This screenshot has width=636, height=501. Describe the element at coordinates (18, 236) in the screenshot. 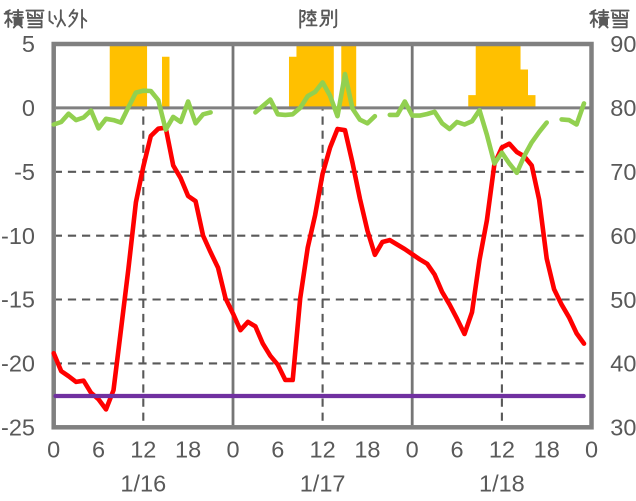

I see `svg-text: -10` at that location.